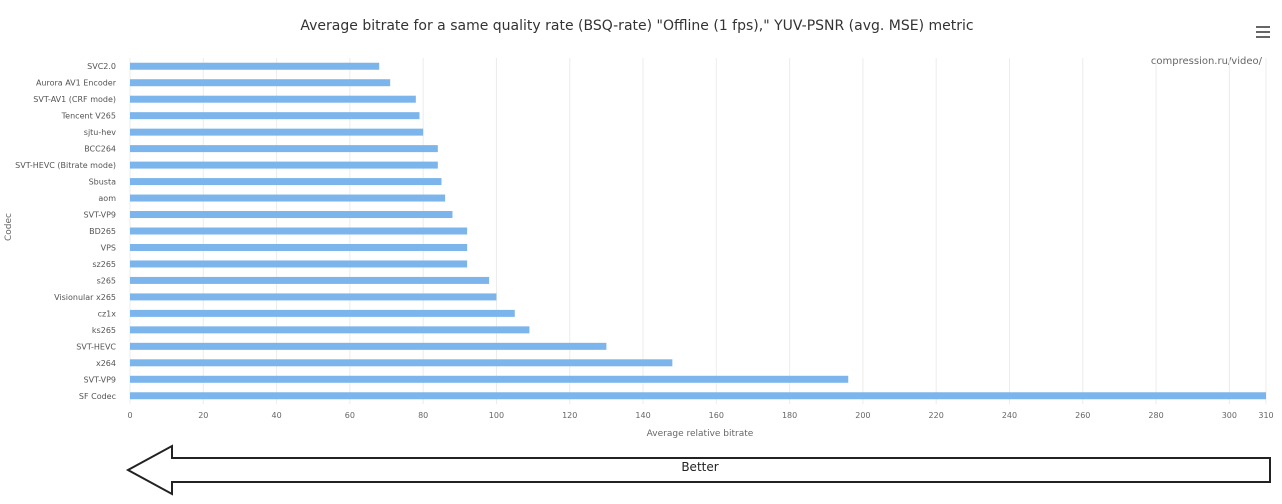 The image size is (1282, 504). What do you see at coordinates (74, 99) in the screenshot?
I see `y-category-label: SVT-AV1 (CRF mode)` at bounding box center [74, 99].